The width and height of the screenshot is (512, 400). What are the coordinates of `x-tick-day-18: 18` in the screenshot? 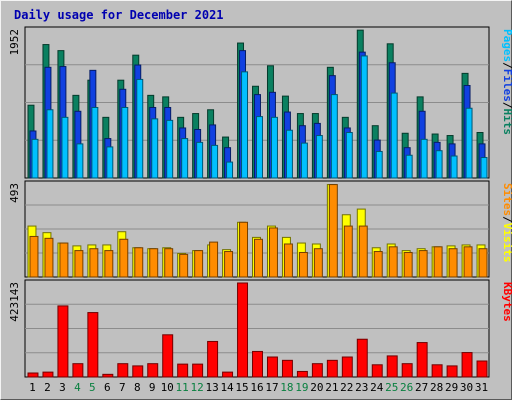 It's located at (286, 387).